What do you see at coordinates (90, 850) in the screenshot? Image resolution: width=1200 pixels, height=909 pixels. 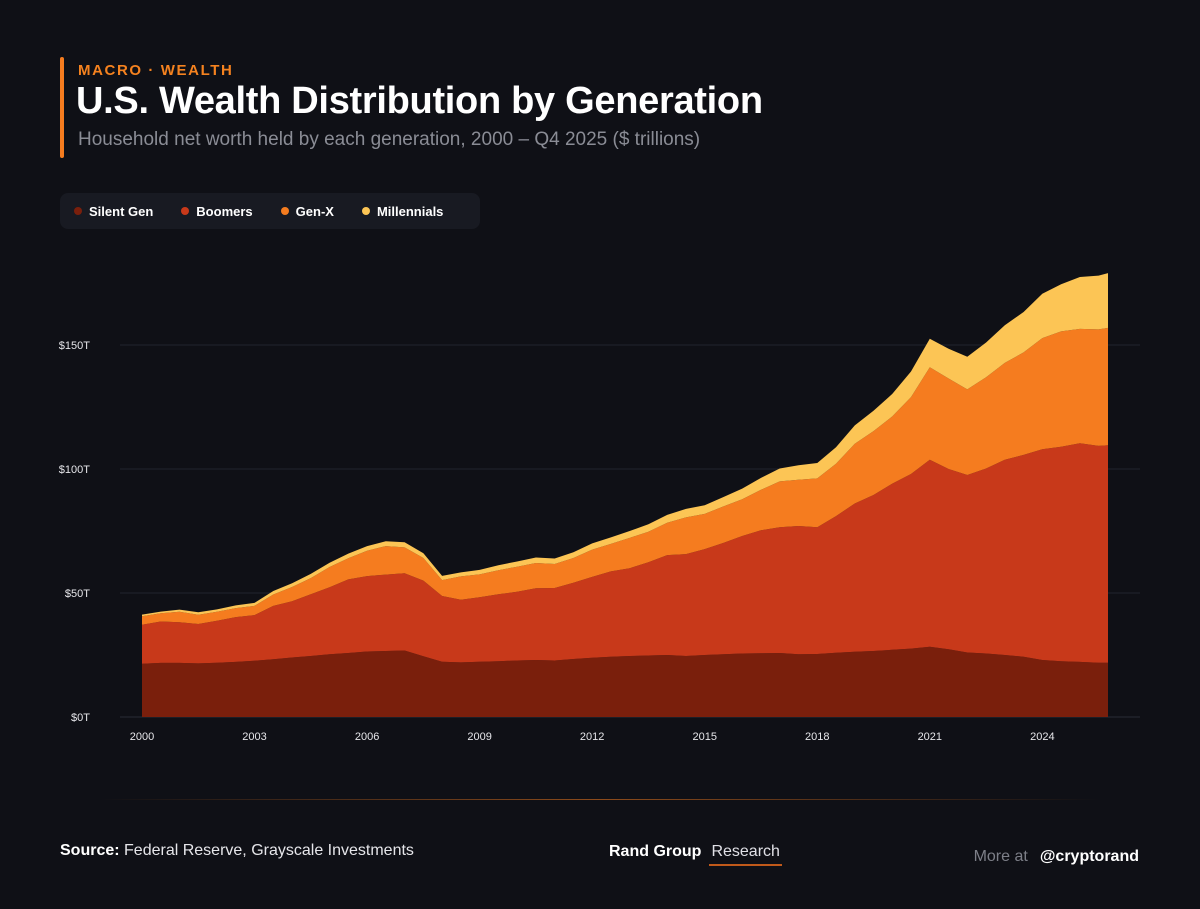 I see `source-label: Source:` at bounding box center [90, 850].